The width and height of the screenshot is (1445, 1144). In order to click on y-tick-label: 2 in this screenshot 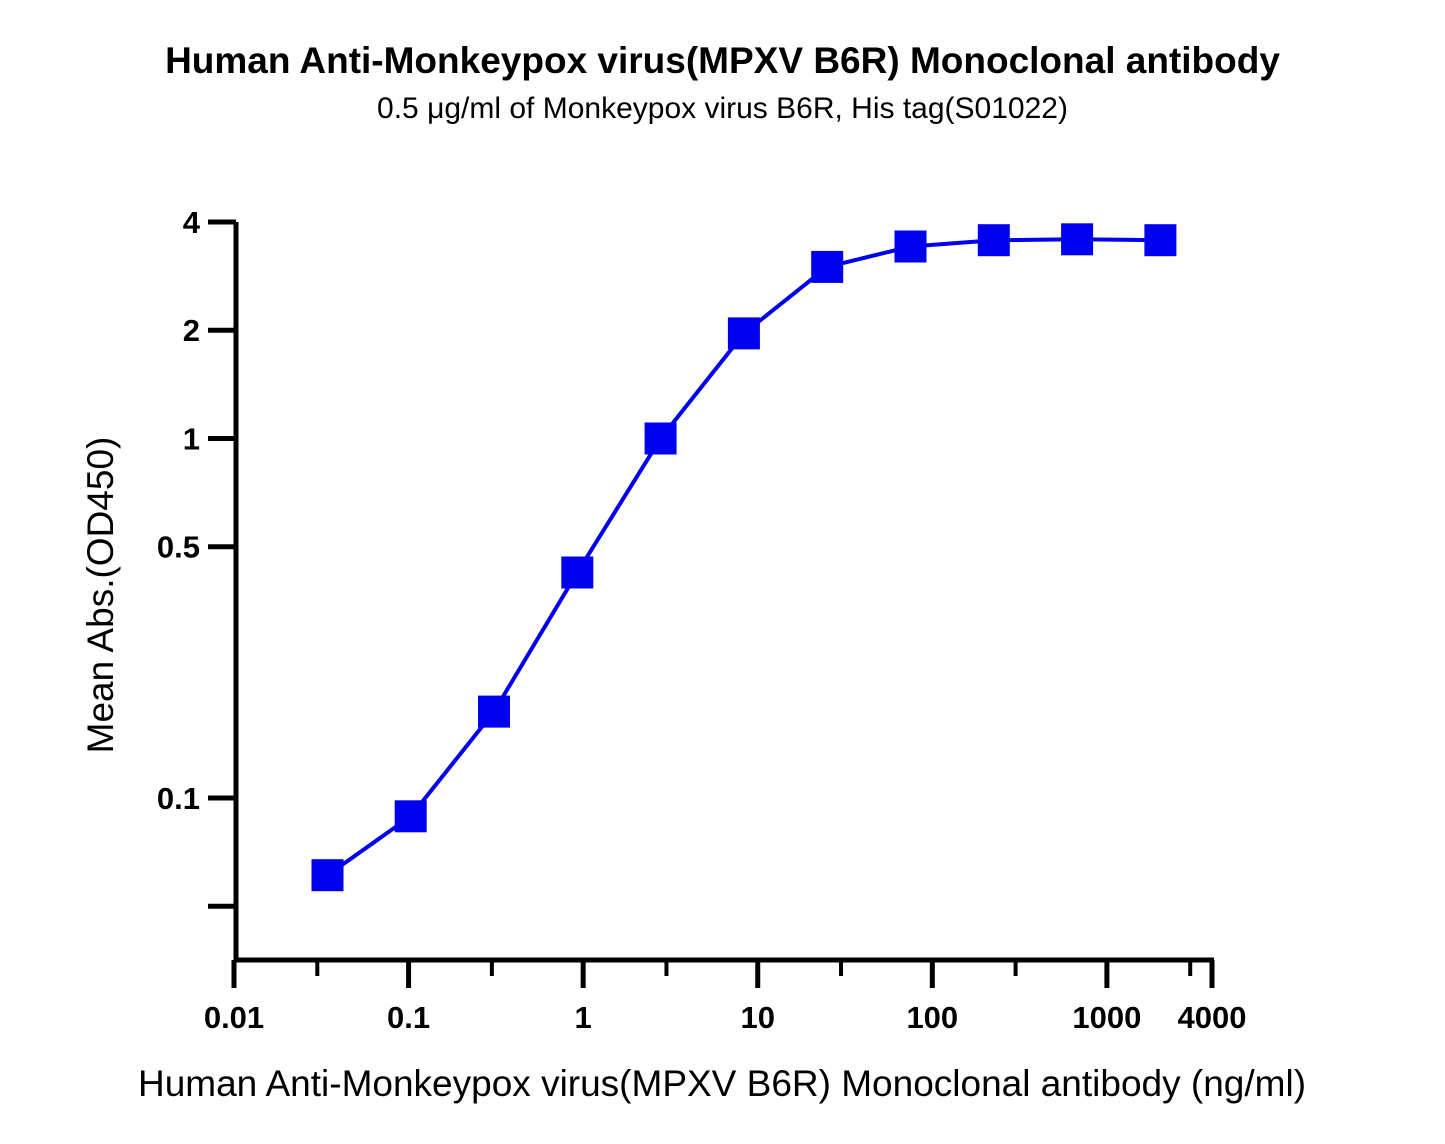, I will do `click(191, 330)`.